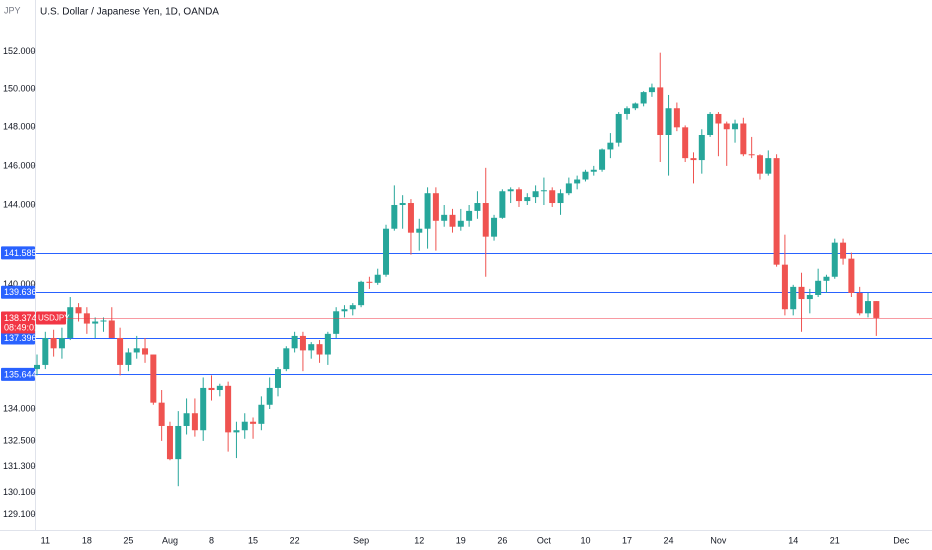 This screenshot has width=932, height=550. I want to click on price-line-label: 135.644, so click(20, 374).